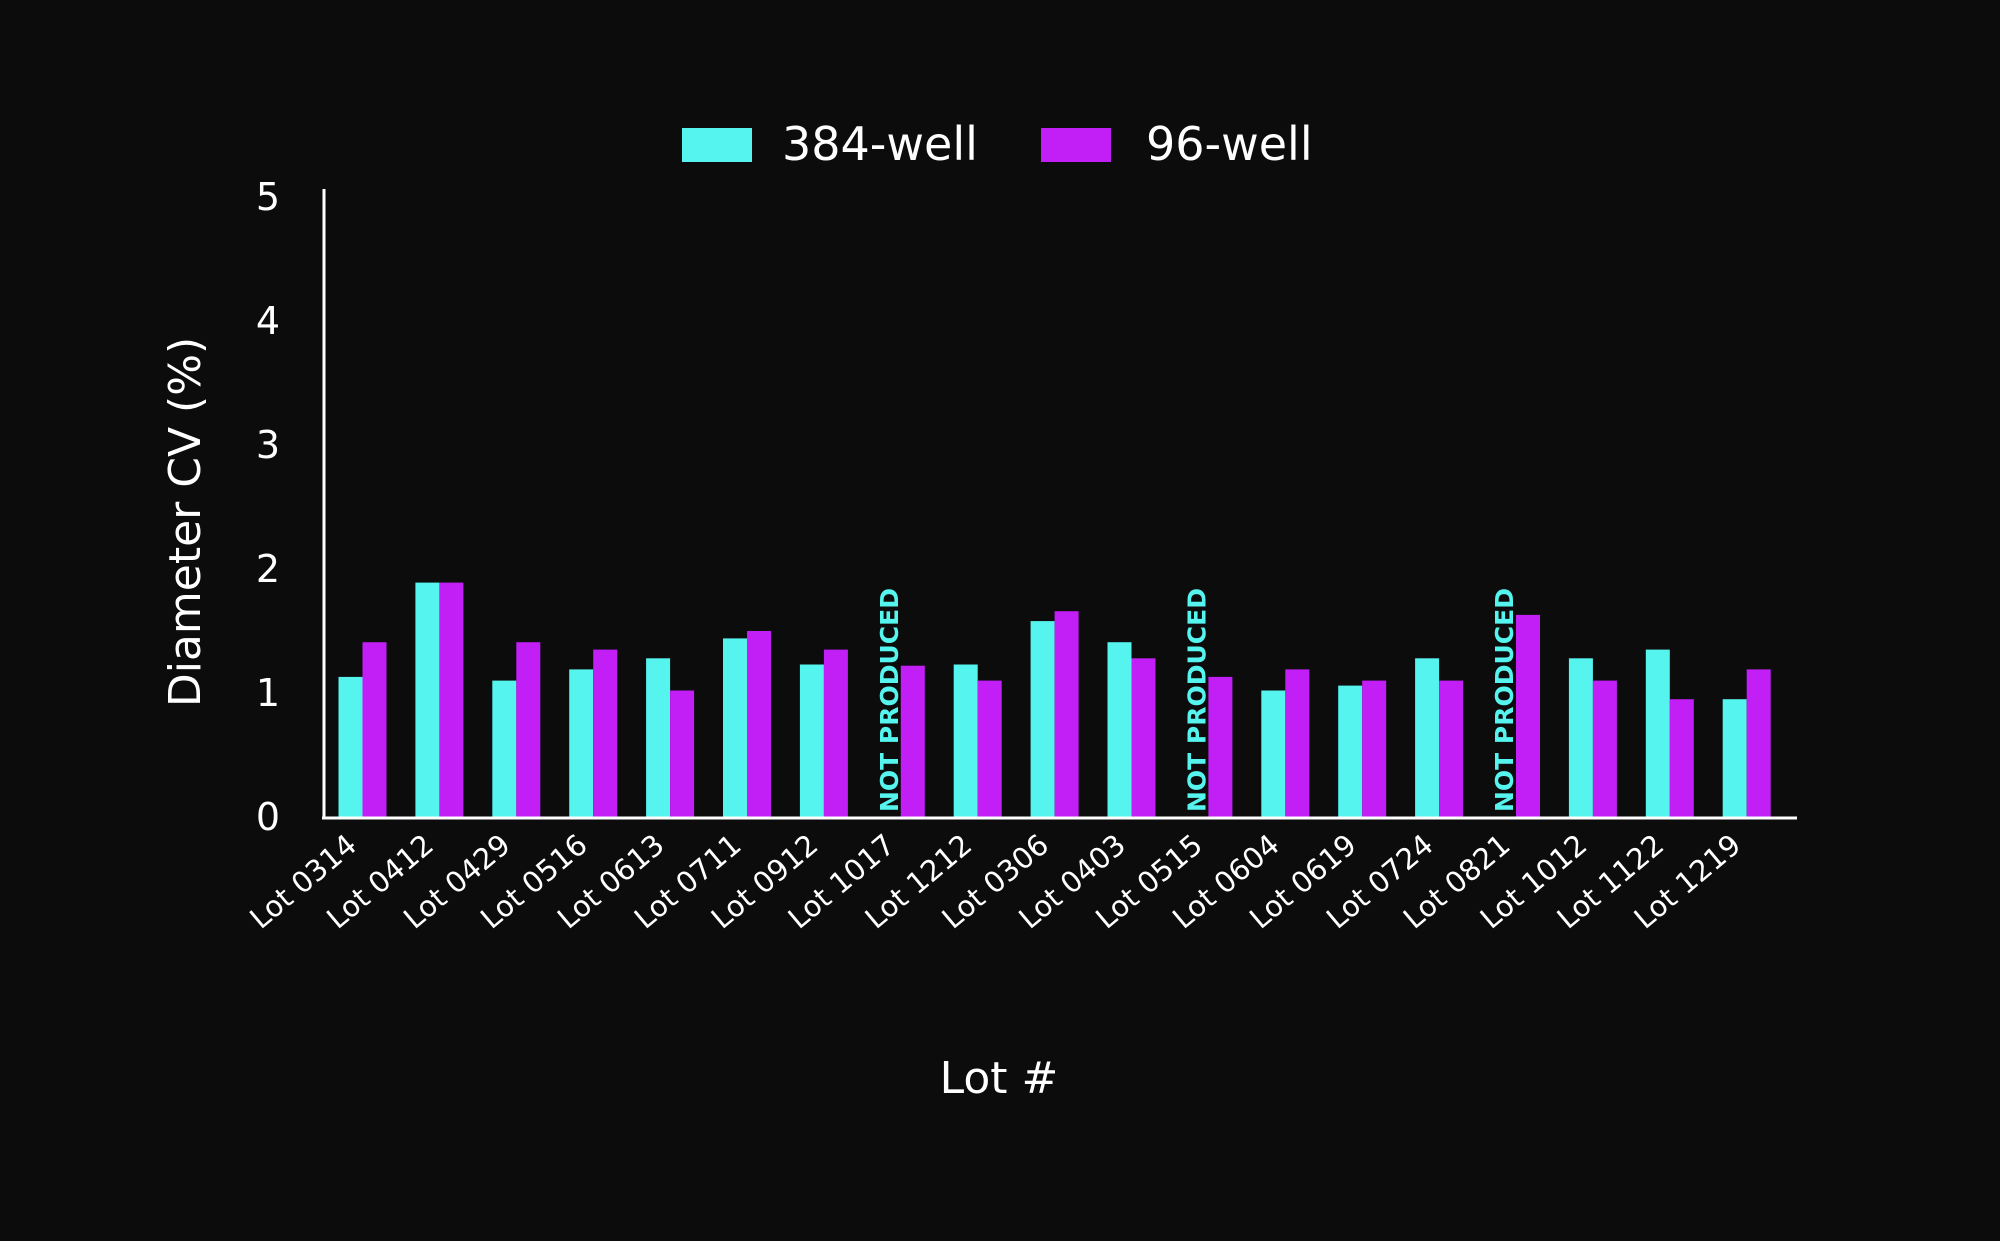 This screenshot has width=2000, height=1241. I want to click on bars, so click(1054, 699).